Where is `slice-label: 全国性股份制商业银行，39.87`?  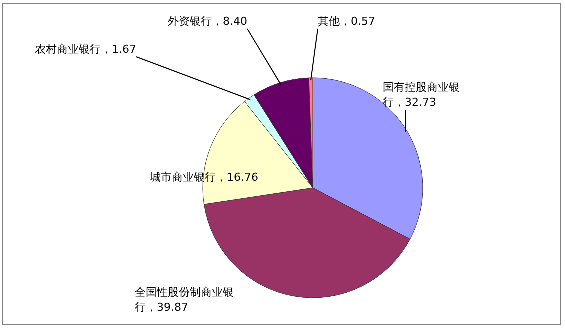 slice-label: 全国性股份制商业银行，39.87 is located at coordinates (185, 300).